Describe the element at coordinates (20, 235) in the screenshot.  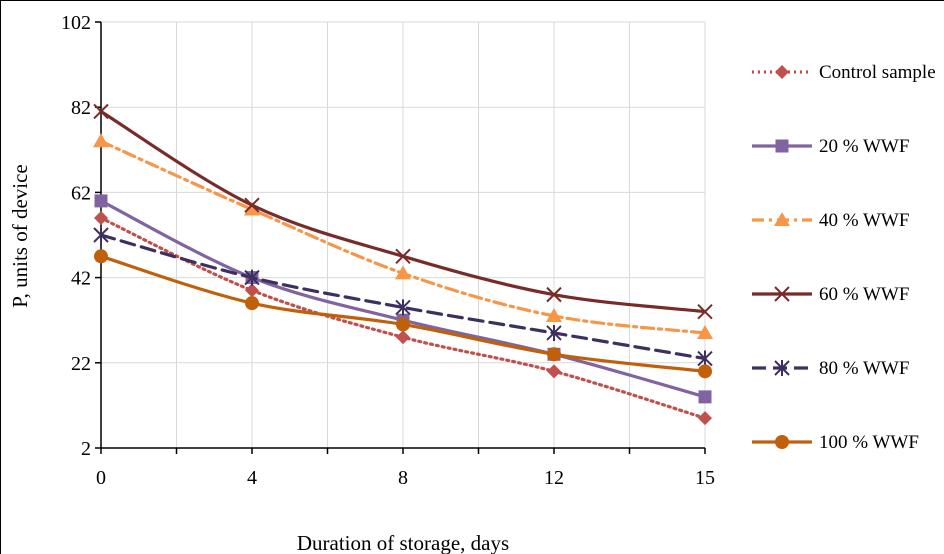
I see `y-axis-title: P, units of device` at that location.